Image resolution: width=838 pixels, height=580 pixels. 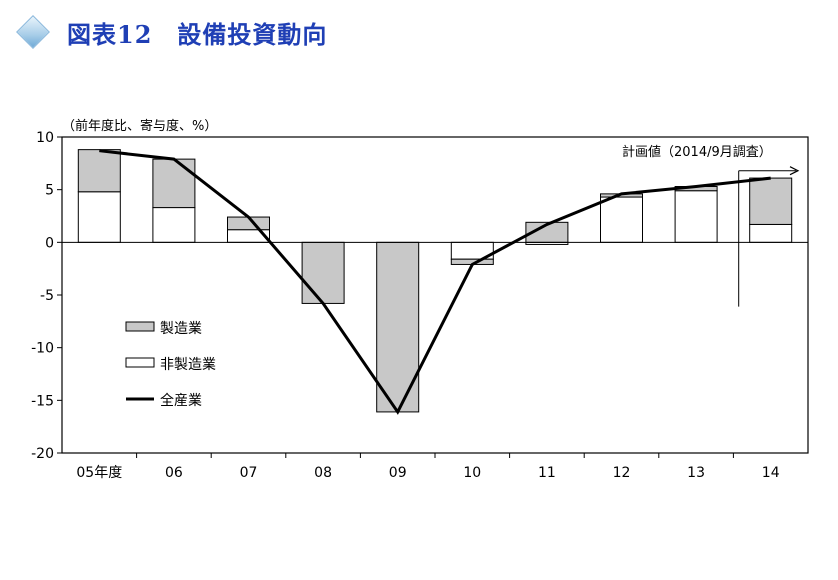 I want to click on x-tick-label: 11, so click(x=547, y=473).